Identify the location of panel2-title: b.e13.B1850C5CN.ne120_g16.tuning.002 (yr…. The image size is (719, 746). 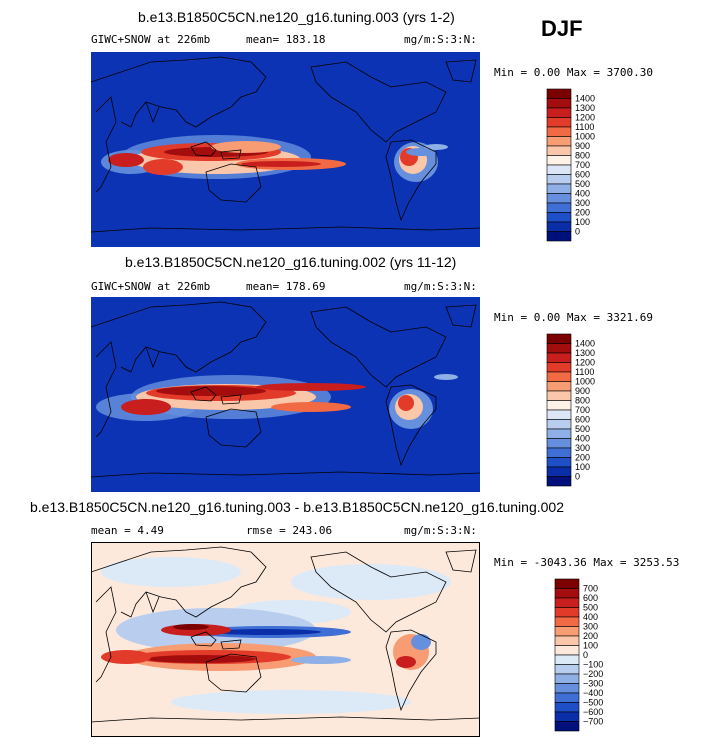
(291, 262).